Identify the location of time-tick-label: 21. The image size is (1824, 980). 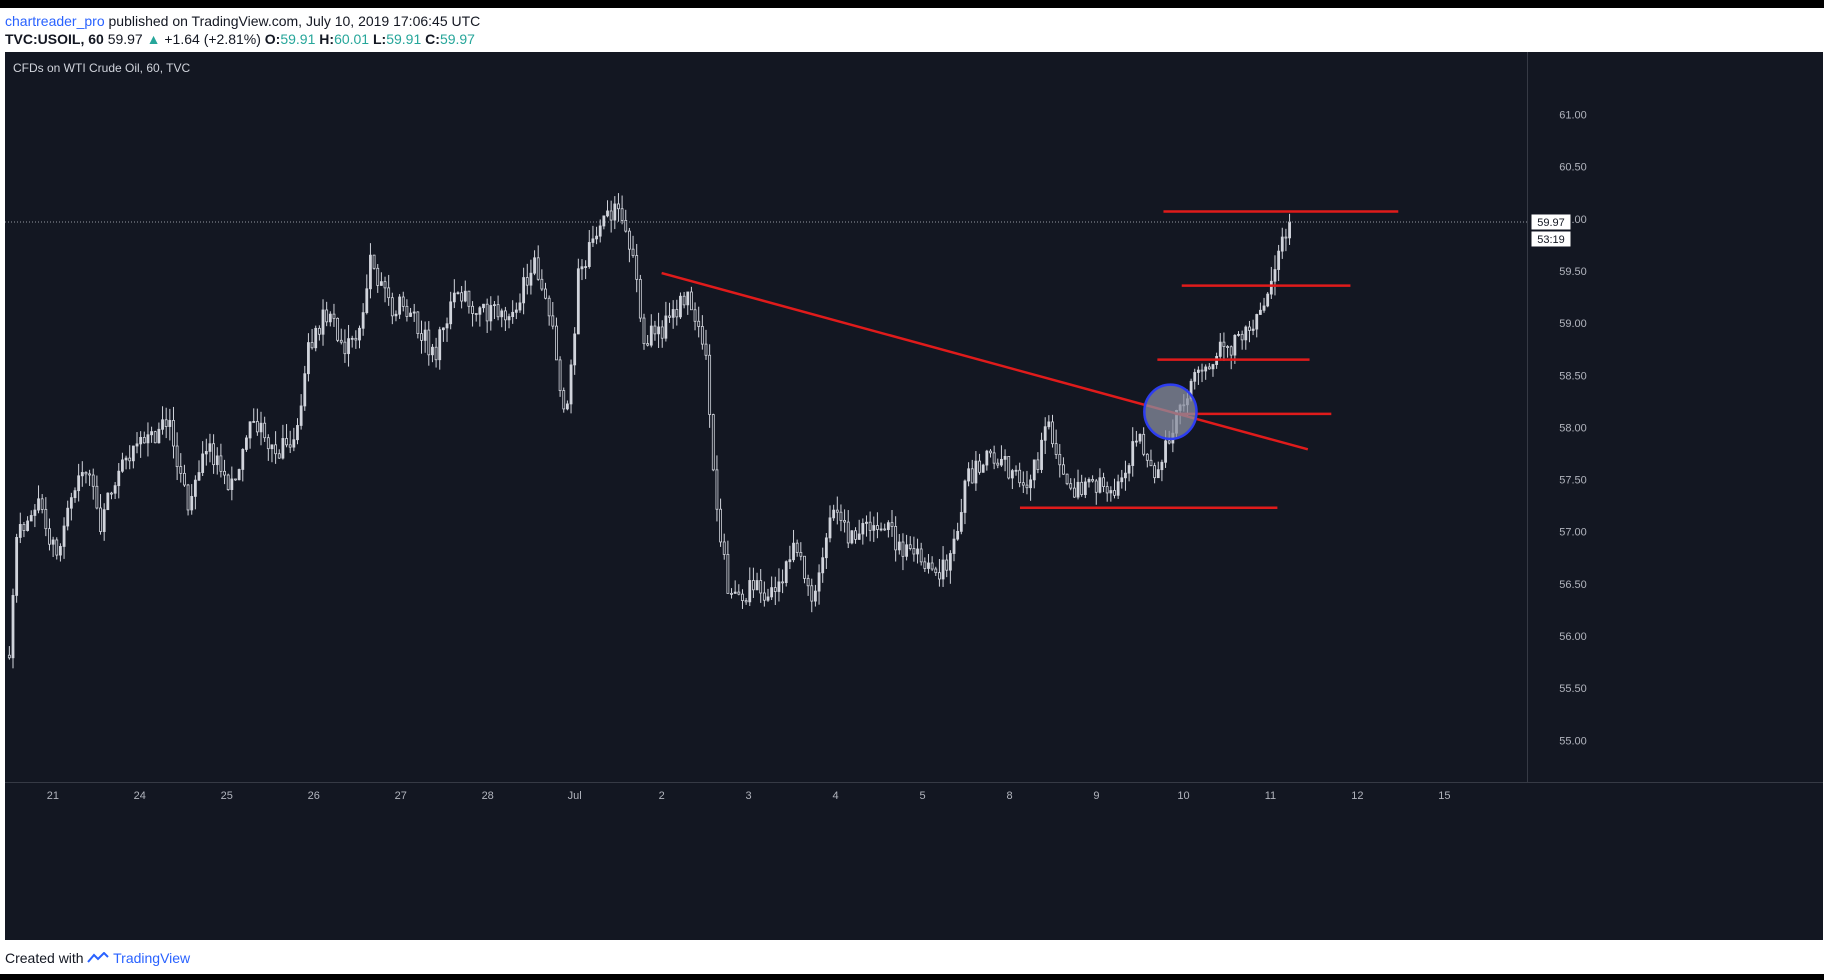
(53, 796).